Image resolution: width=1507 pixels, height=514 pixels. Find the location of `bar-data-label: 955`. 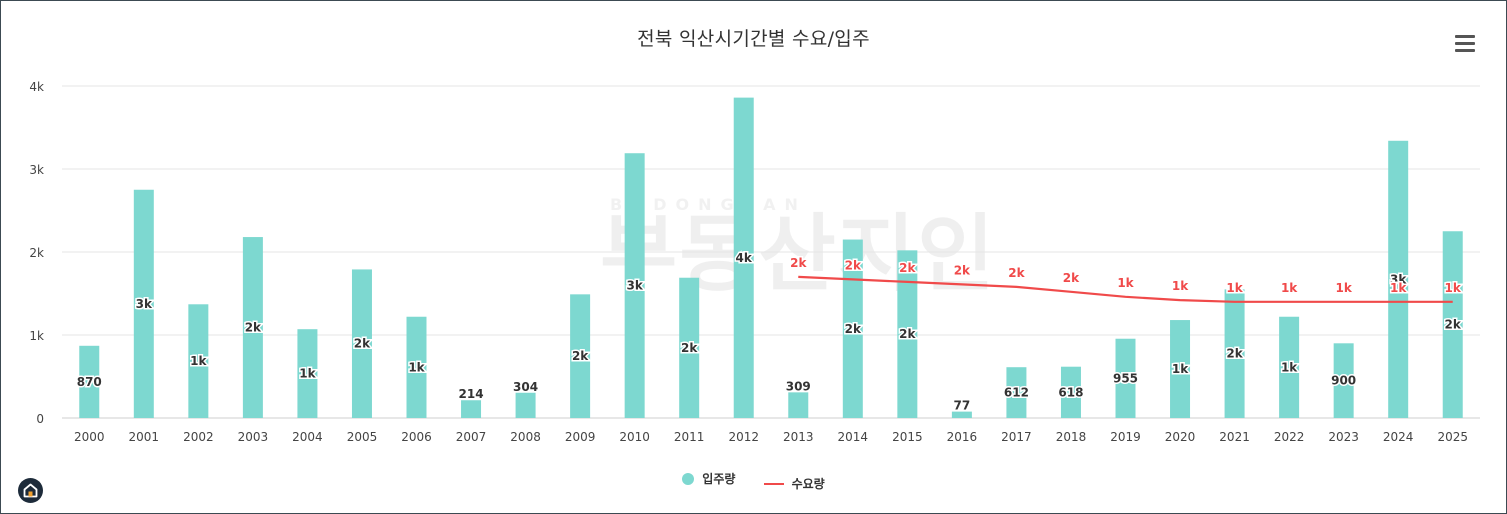

bar-data-label: 955 is located at coordinates (1125, 378).